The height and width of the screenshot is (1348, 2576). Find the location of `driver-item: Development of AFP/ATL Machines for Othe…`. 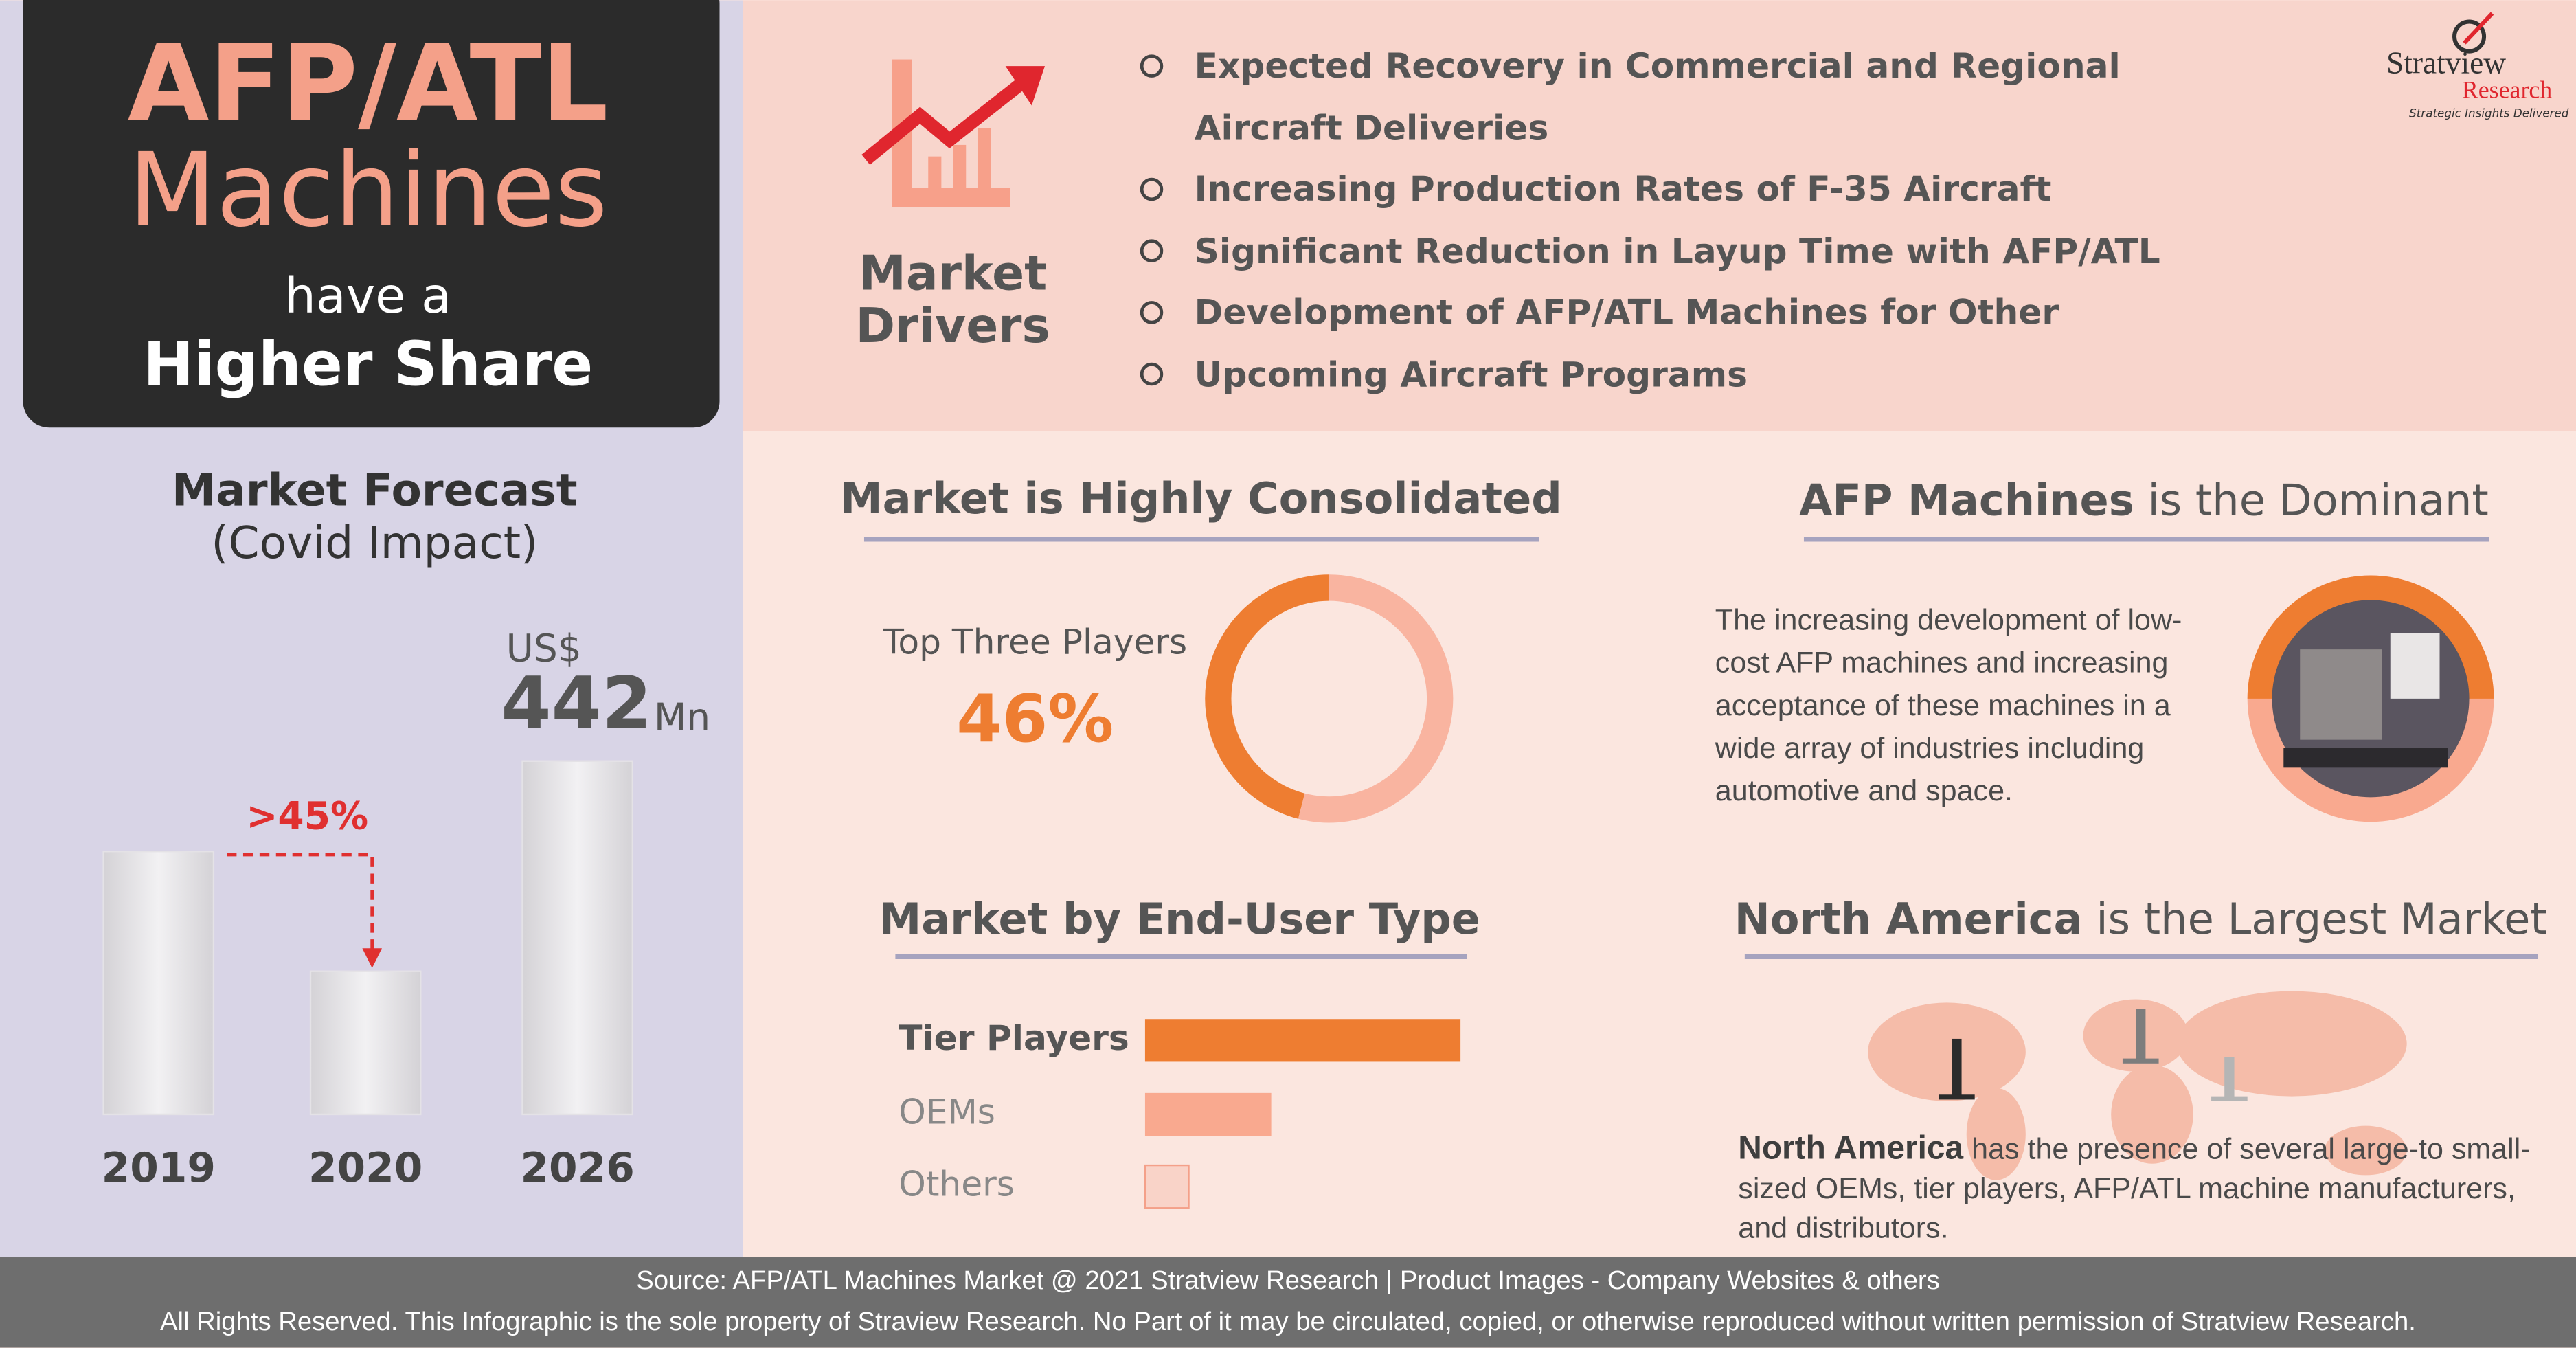

driver-item: Development of AFP/ATL Machines for Othe… is located at coordinates (1626, 313).